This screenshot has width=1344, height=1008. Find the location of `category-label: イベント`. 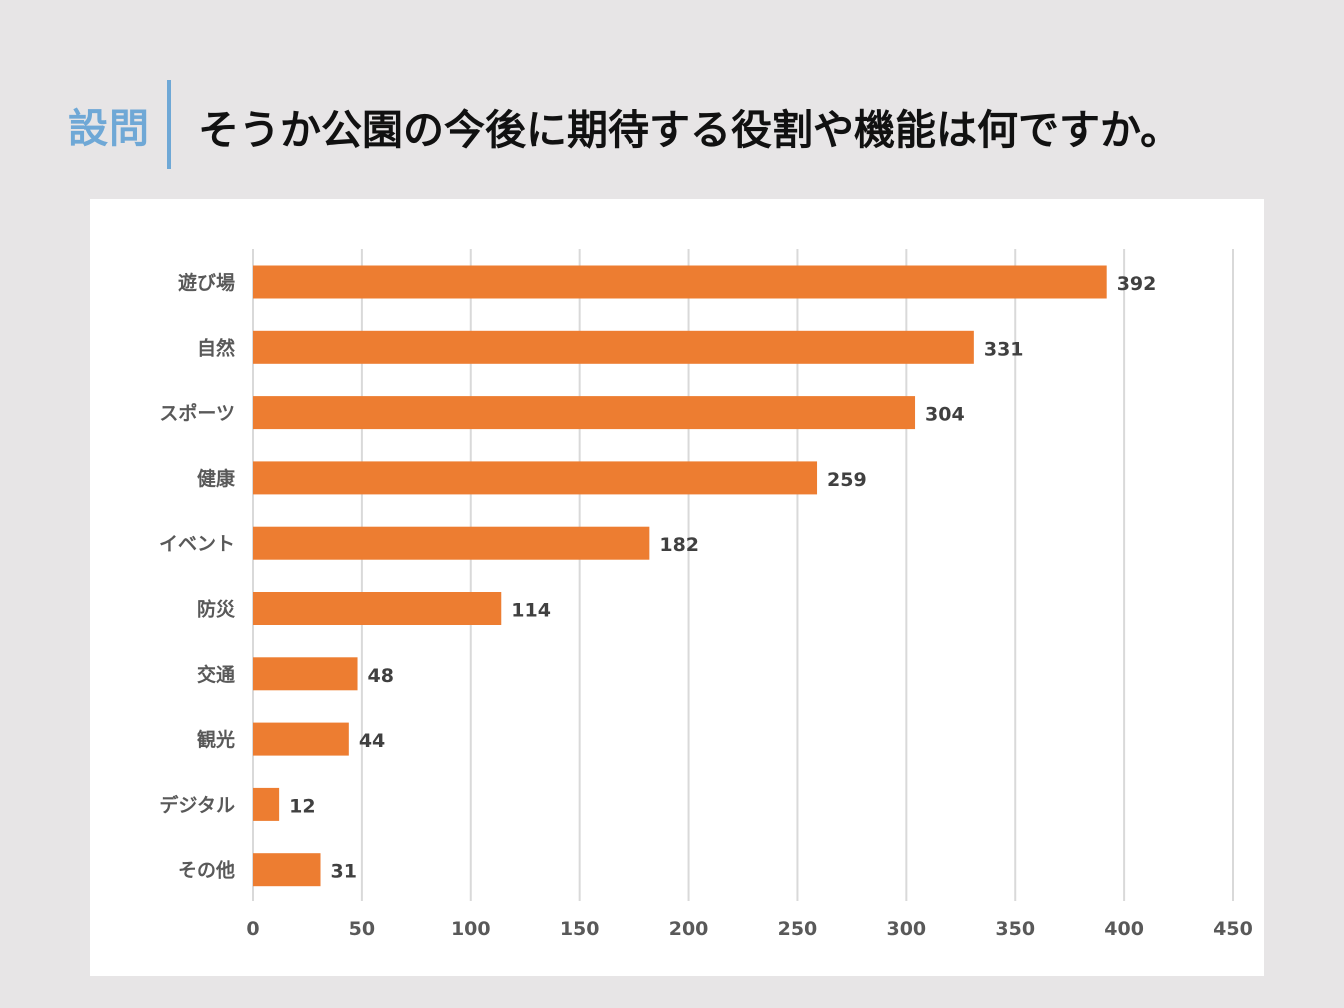

category-label: イベント is located at coordinates (197, 544).